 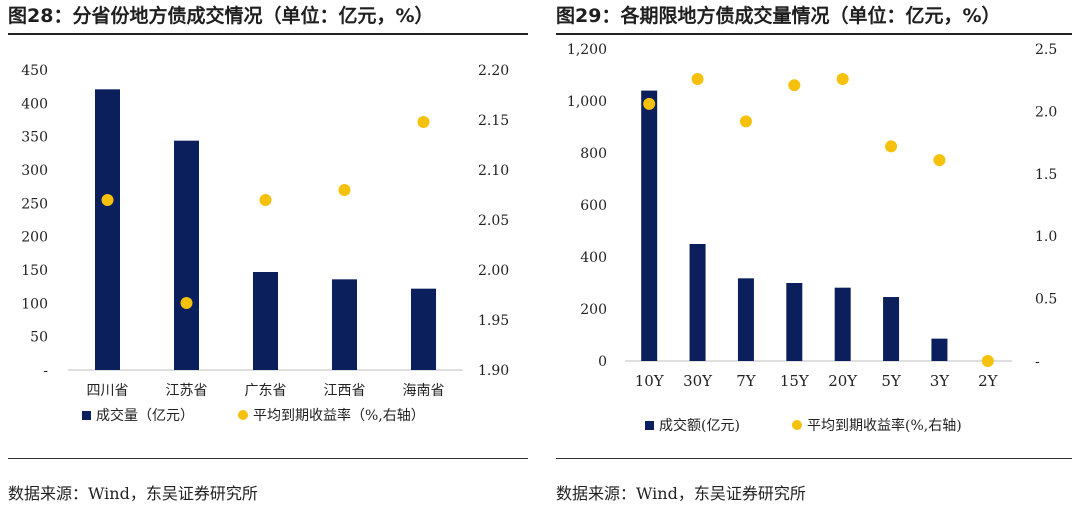 What do you see at coordinates (698, 381) in the screenshot?
I see `category-label: 30Y` at bounding box center [698, 381].